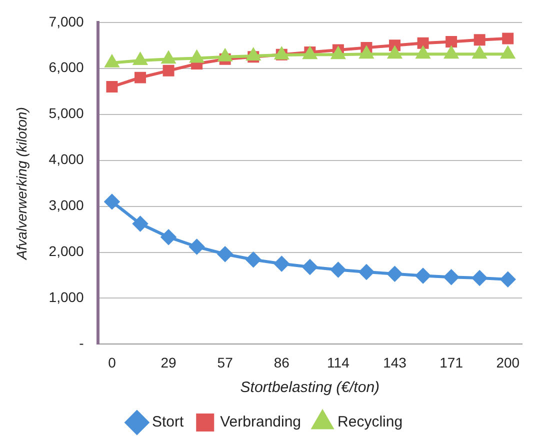 This screenshot has width=547, height=445. Describe the element at coordinates (395, 362) in the screenshot. I see `x-tick-label: 143` at that location.